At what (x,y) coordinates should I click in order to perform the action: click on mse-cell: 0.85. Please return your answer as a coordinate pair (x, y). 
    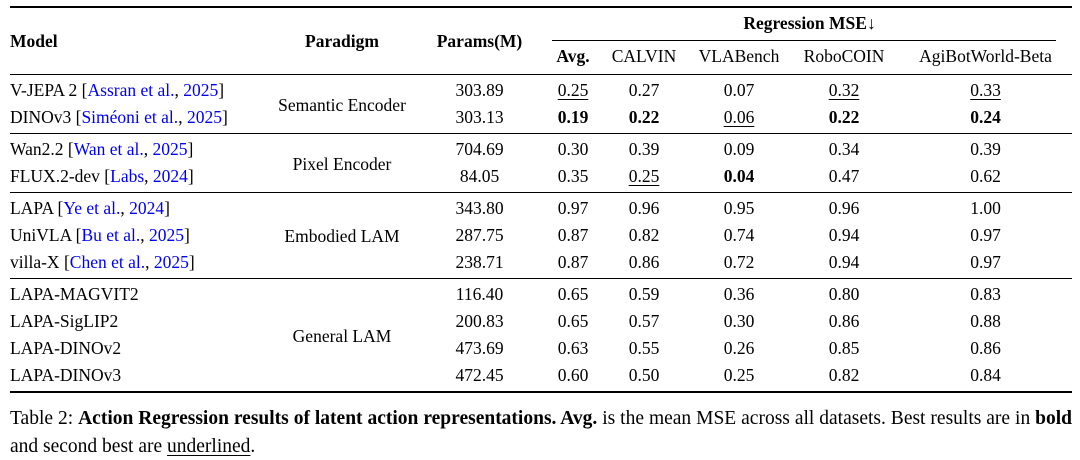
    Looking at the image, I should click on (844, 348).